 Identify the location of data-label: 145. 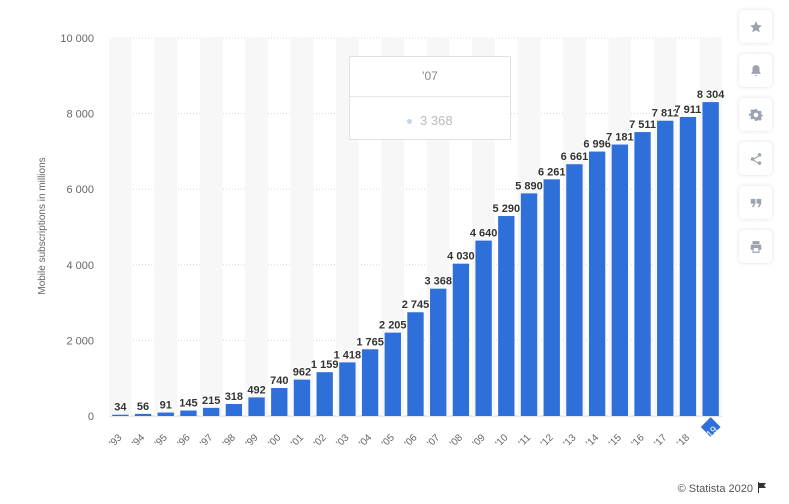
(188, 404).